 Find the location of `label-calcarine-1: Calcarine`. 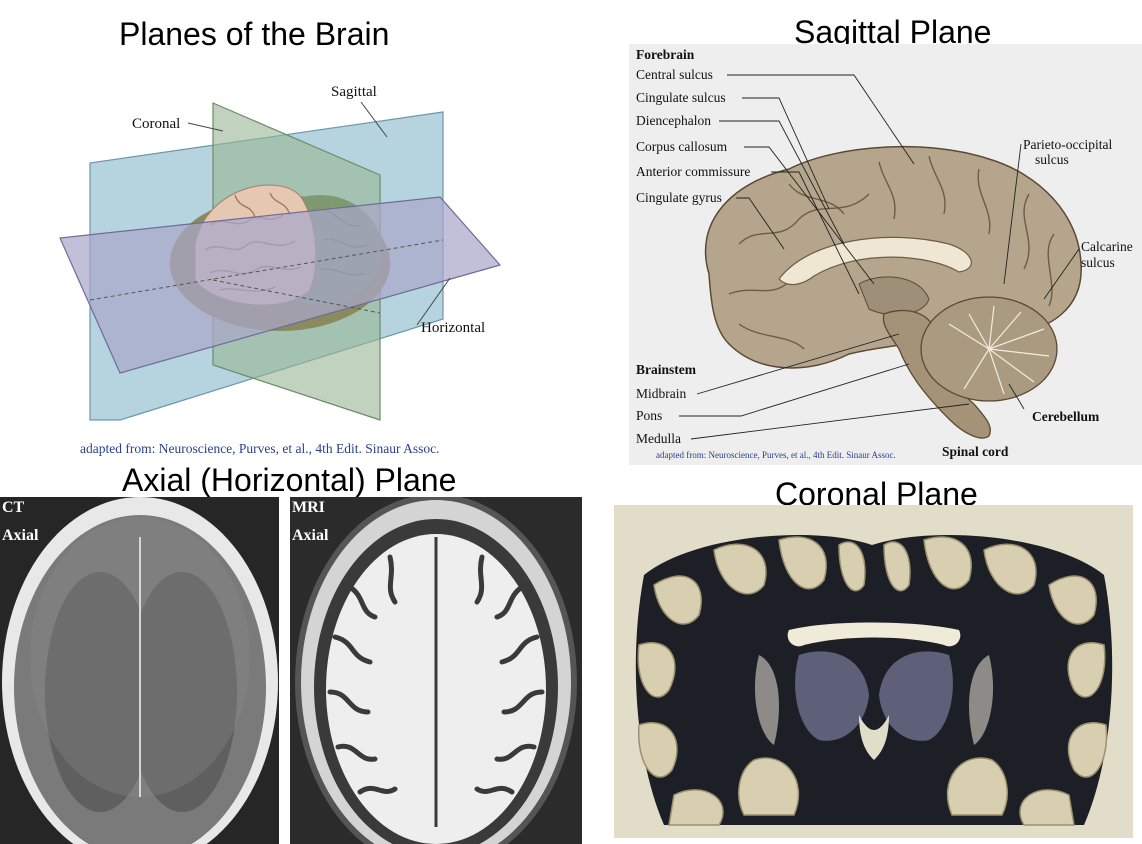

label-calcarine-1: Calcarine is located at coordinates (1107, 246).